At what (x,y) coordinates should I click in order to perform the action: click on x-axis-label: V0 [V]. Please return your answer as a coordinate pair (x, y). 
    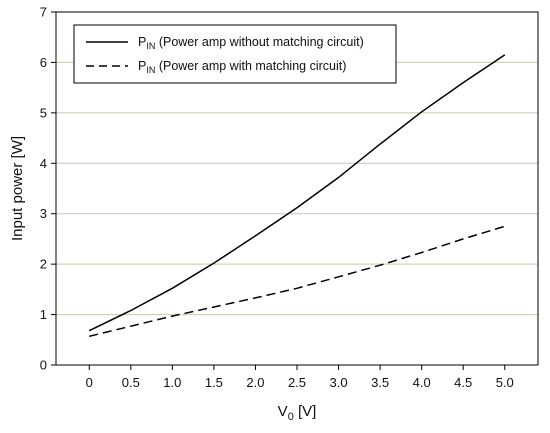
    Looking at the image, I should click on (297, 413).